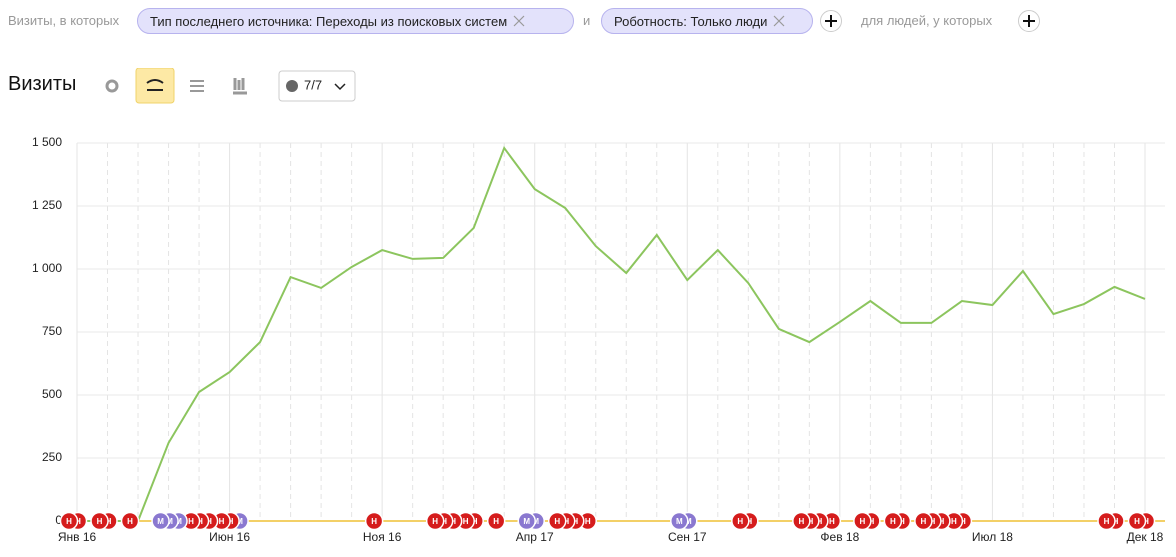 This screenshot has height=557, width=1176. What do you see at coordinates (292, 86) in the screenshot?
I see `notes-icon` at bounding box center [292, 86].